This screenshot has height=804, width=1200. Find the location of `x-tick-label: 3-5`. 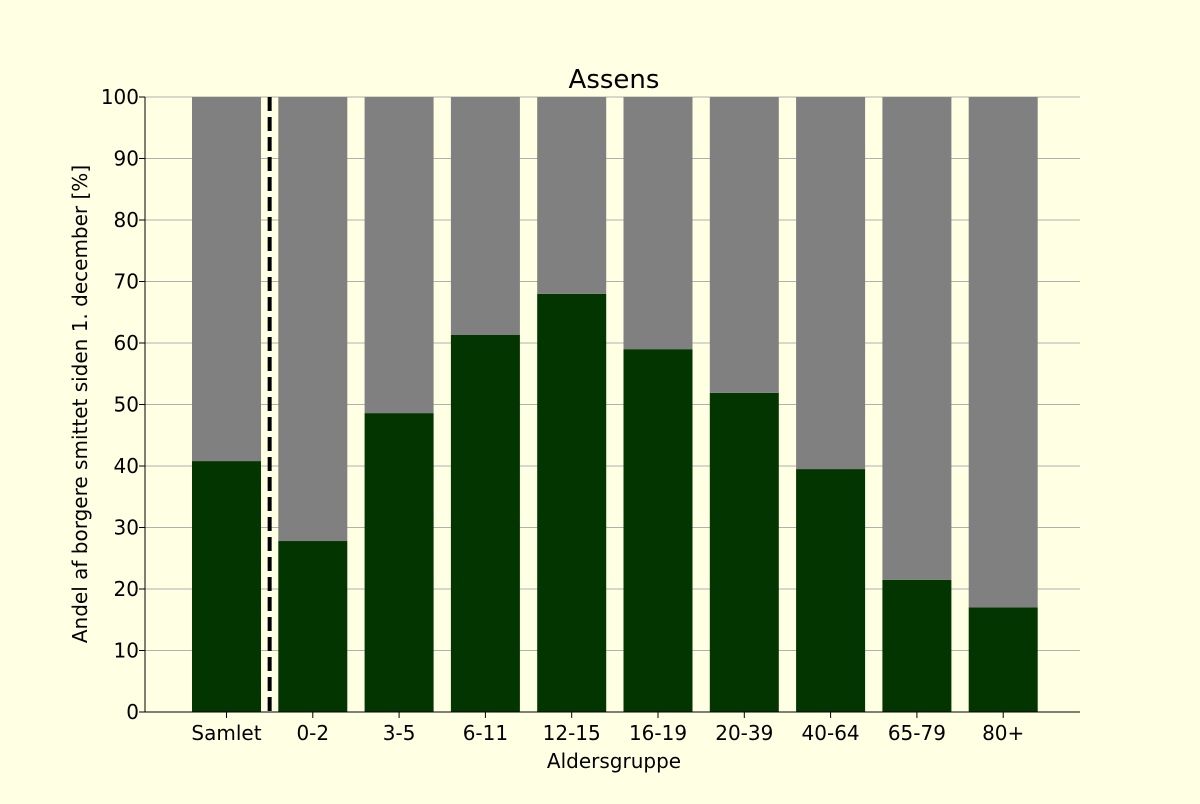

x-tick-label: 3-5 is located at coordinates (399, 733).